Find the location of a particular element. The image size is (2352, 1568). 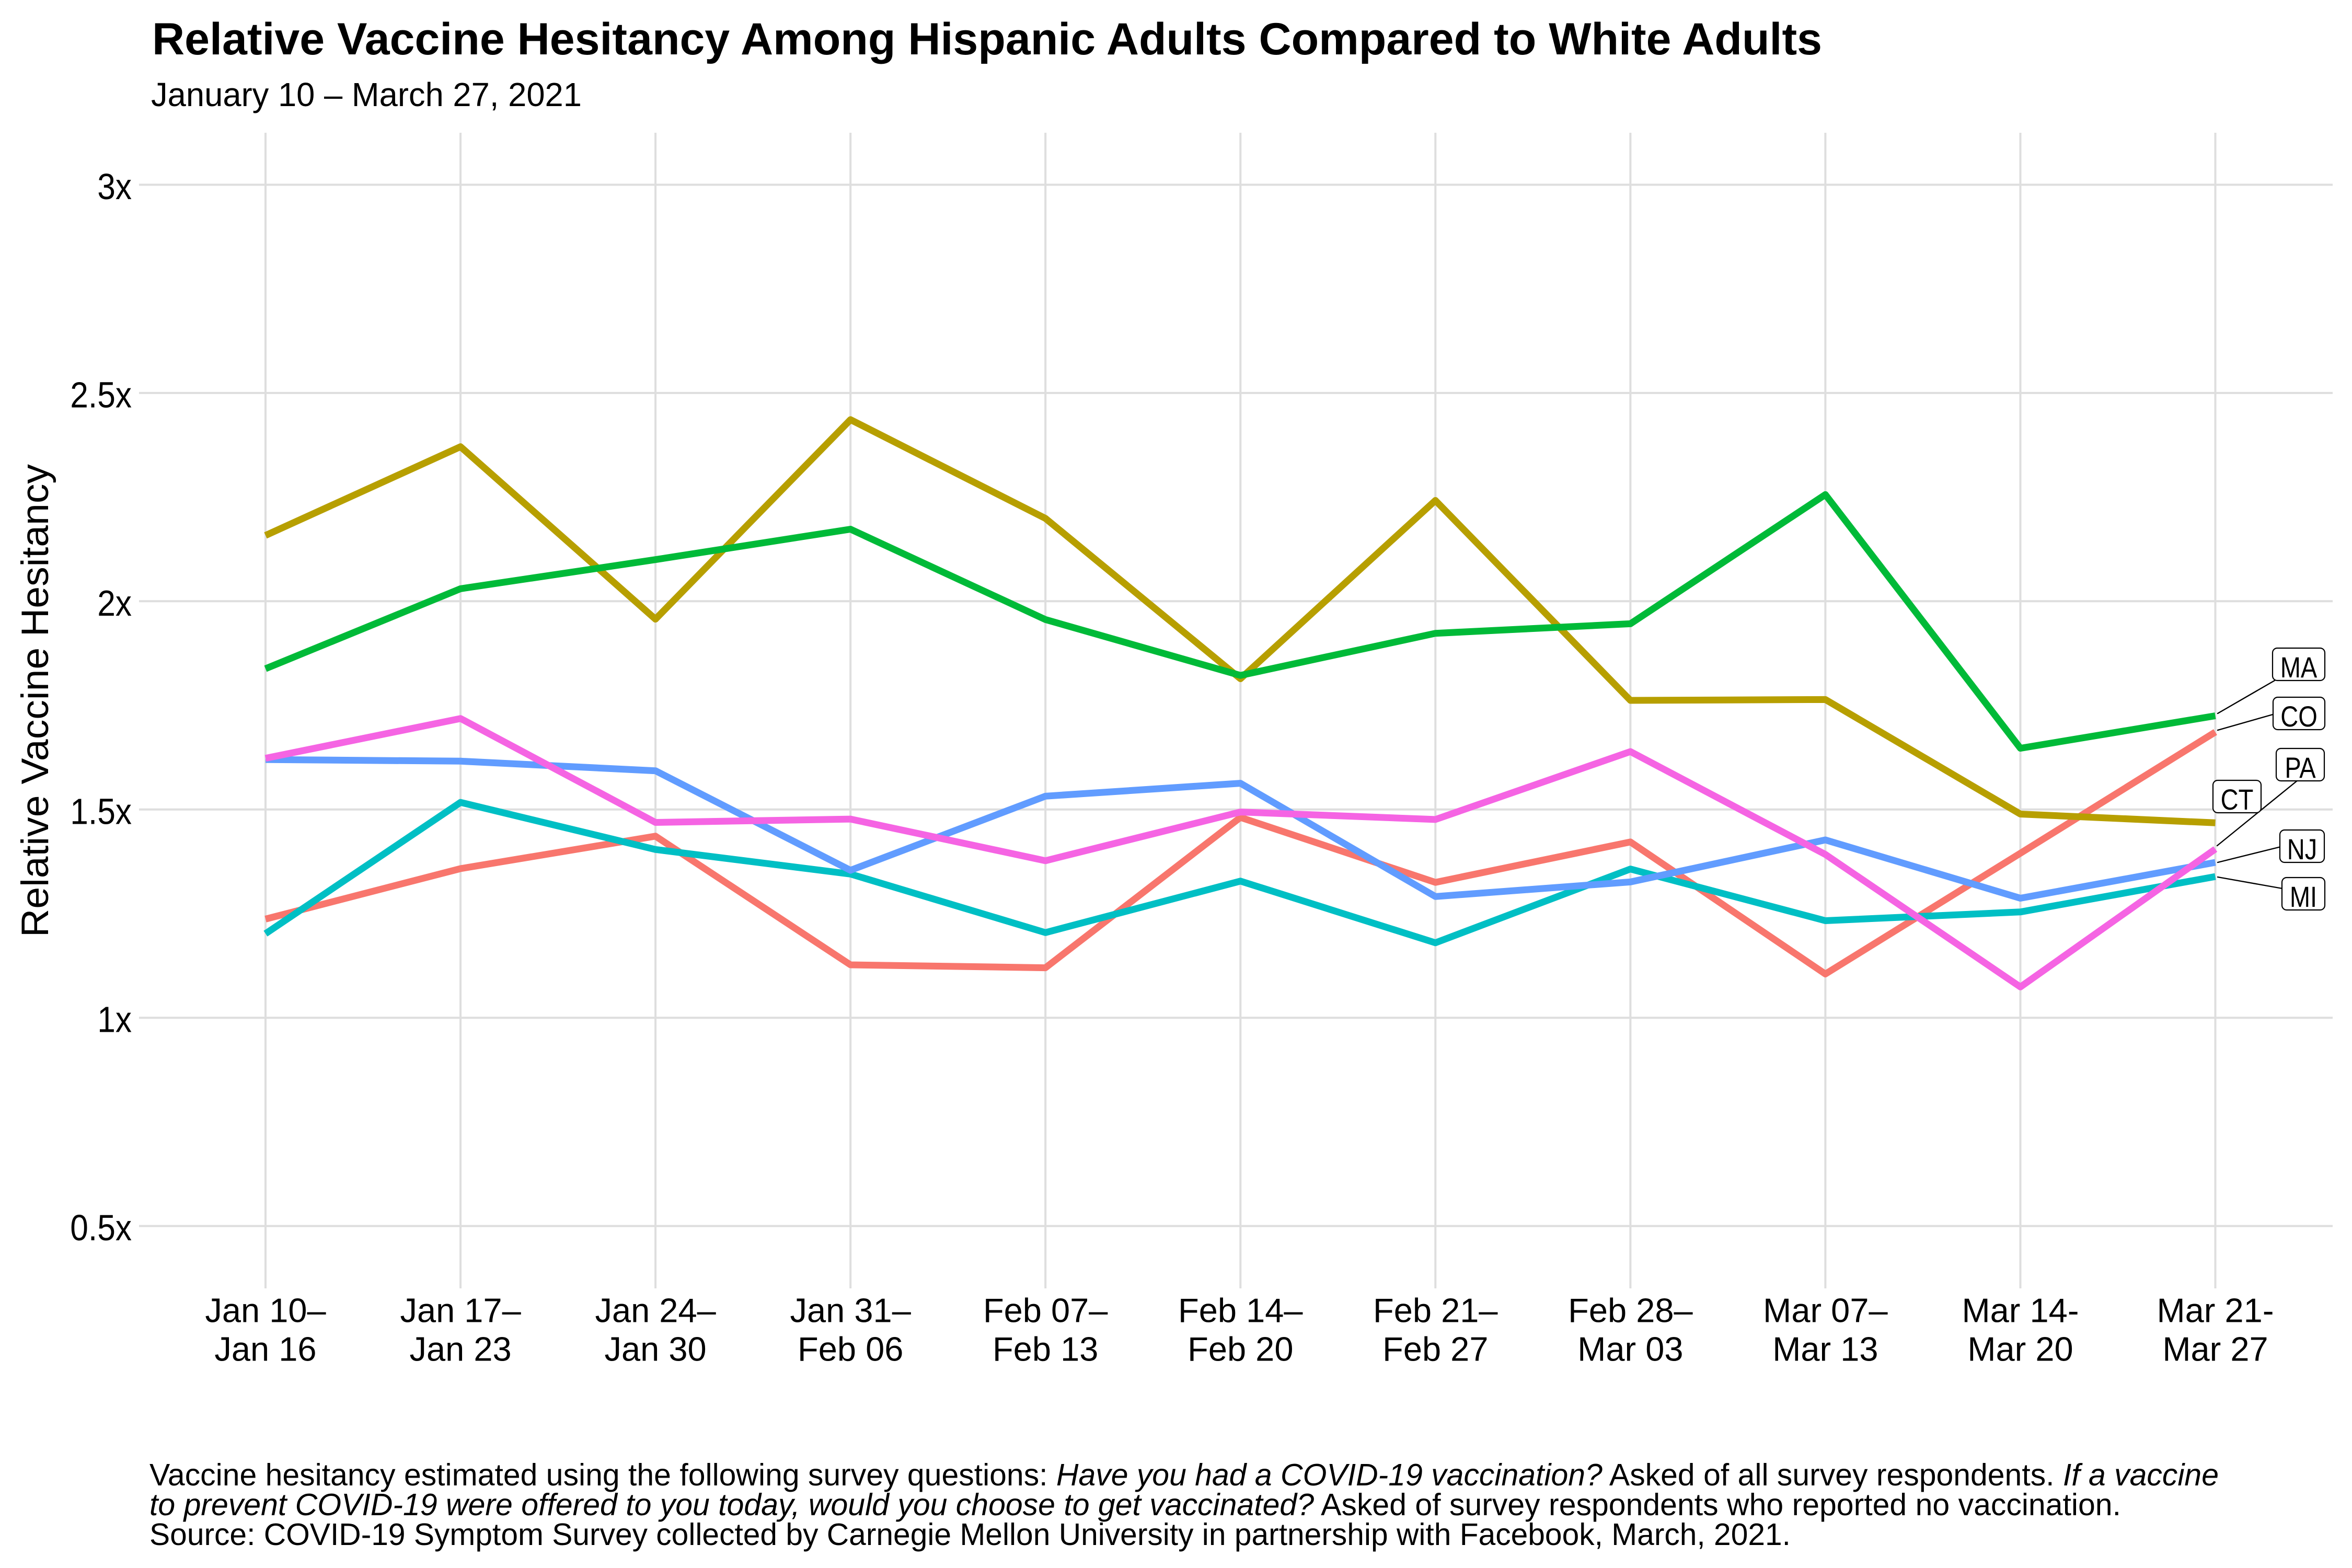

svg-text: PA is located at coordinates (2300, 767).